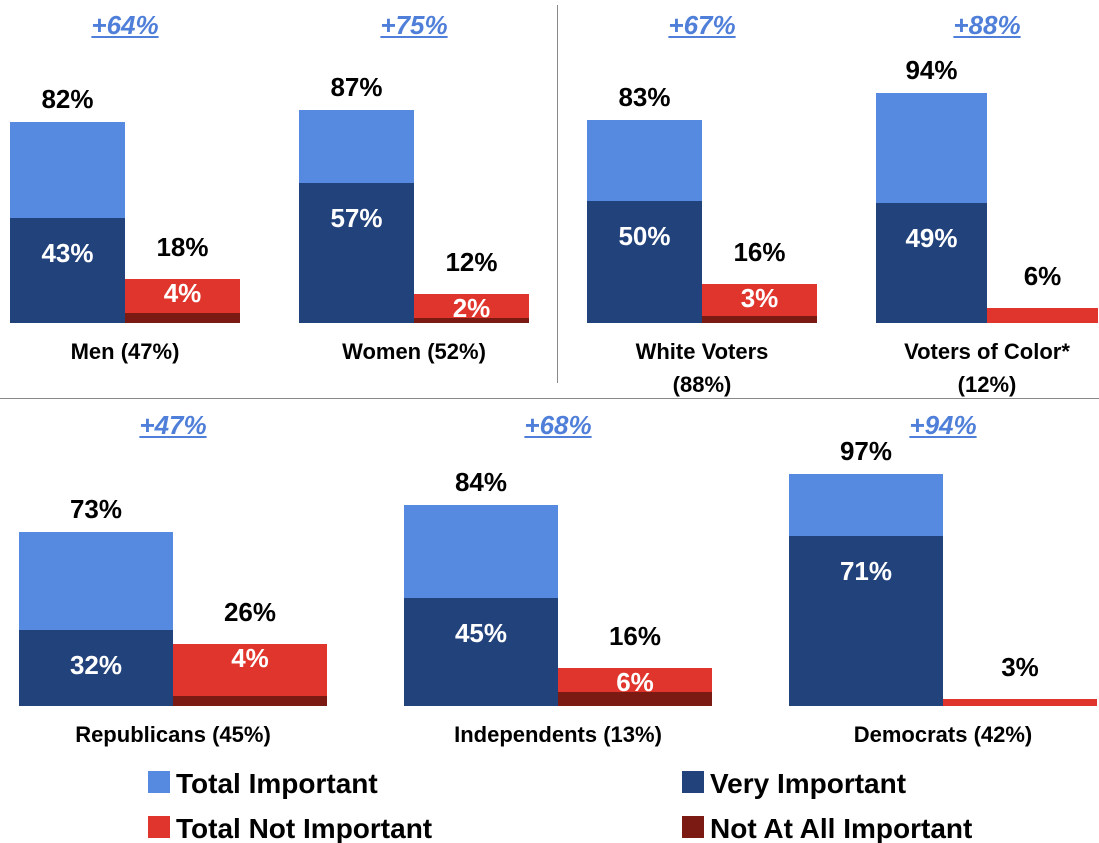 The height and width of the screenshot is (843, 1099). What do you see at coordinates (558, 425) in the screenshot?
I see `net-label: +68%` at bounding box center [558, 425].